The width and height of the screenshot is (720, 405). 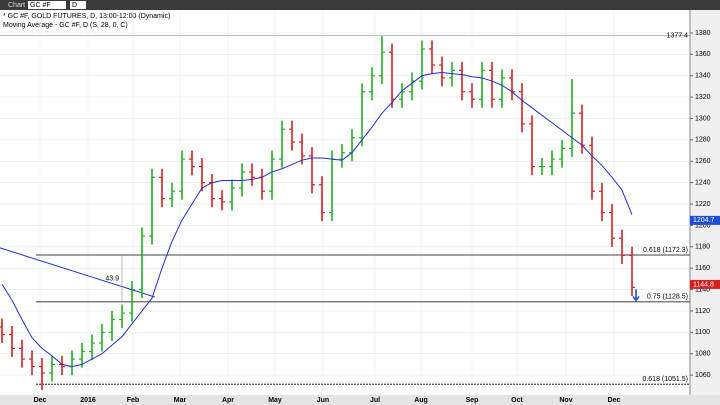 What do you see at coordinates (703, 161) in the screenshot?
I see `y-tick-label: 1260` at bounding box center [703, 161].